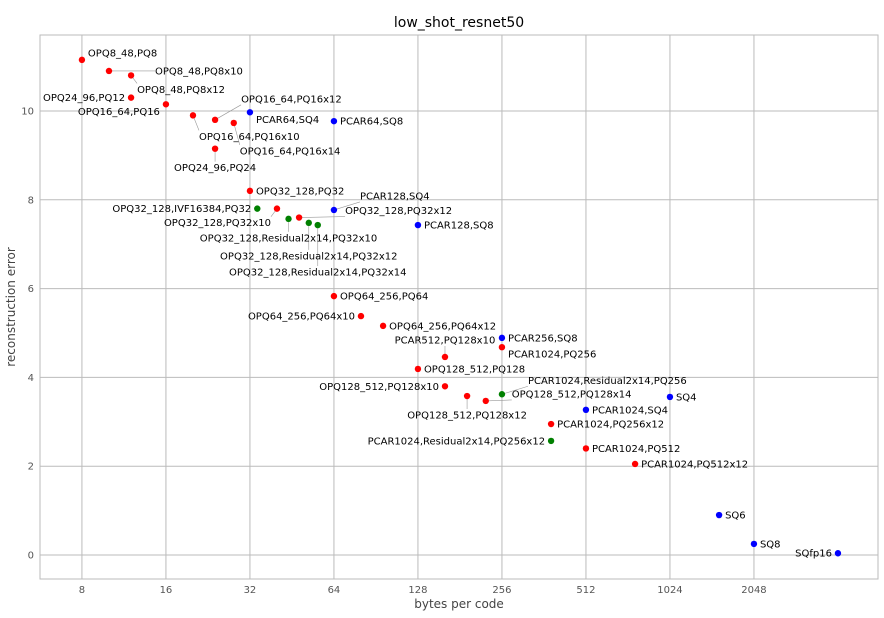  What do you see at coordinates (82, 590) in the screenshot?
I see `x-tick-label: 8` at bounding box center [82, 590].